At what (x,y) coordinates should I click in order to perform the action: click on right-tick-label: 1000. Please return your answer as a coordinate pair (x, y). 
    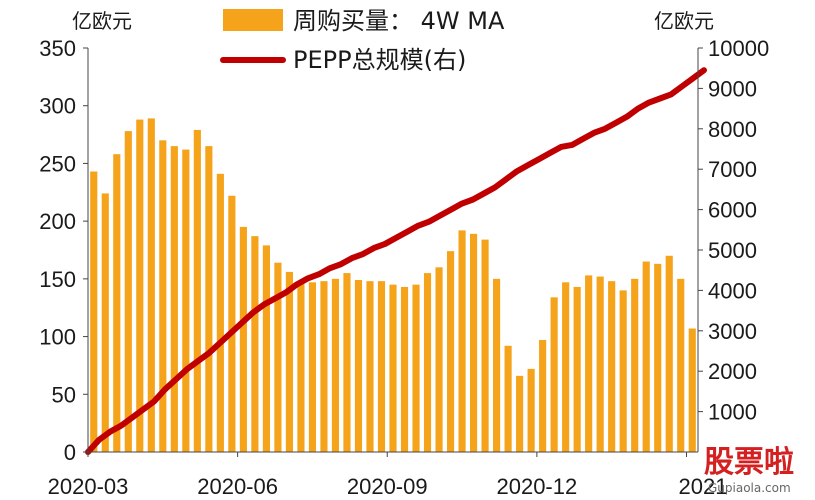
    Looking at the image, I should click on (732, 412).